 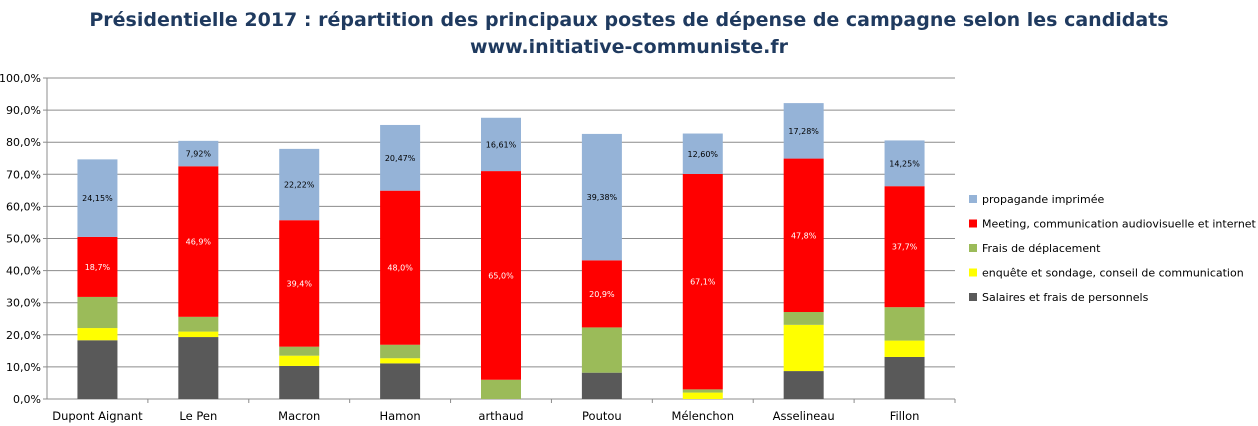 What do you see at coordinates (20, 78) in the screenshot?
I see `y-tick-label: 100,0%` at bounding box center [20, 78].